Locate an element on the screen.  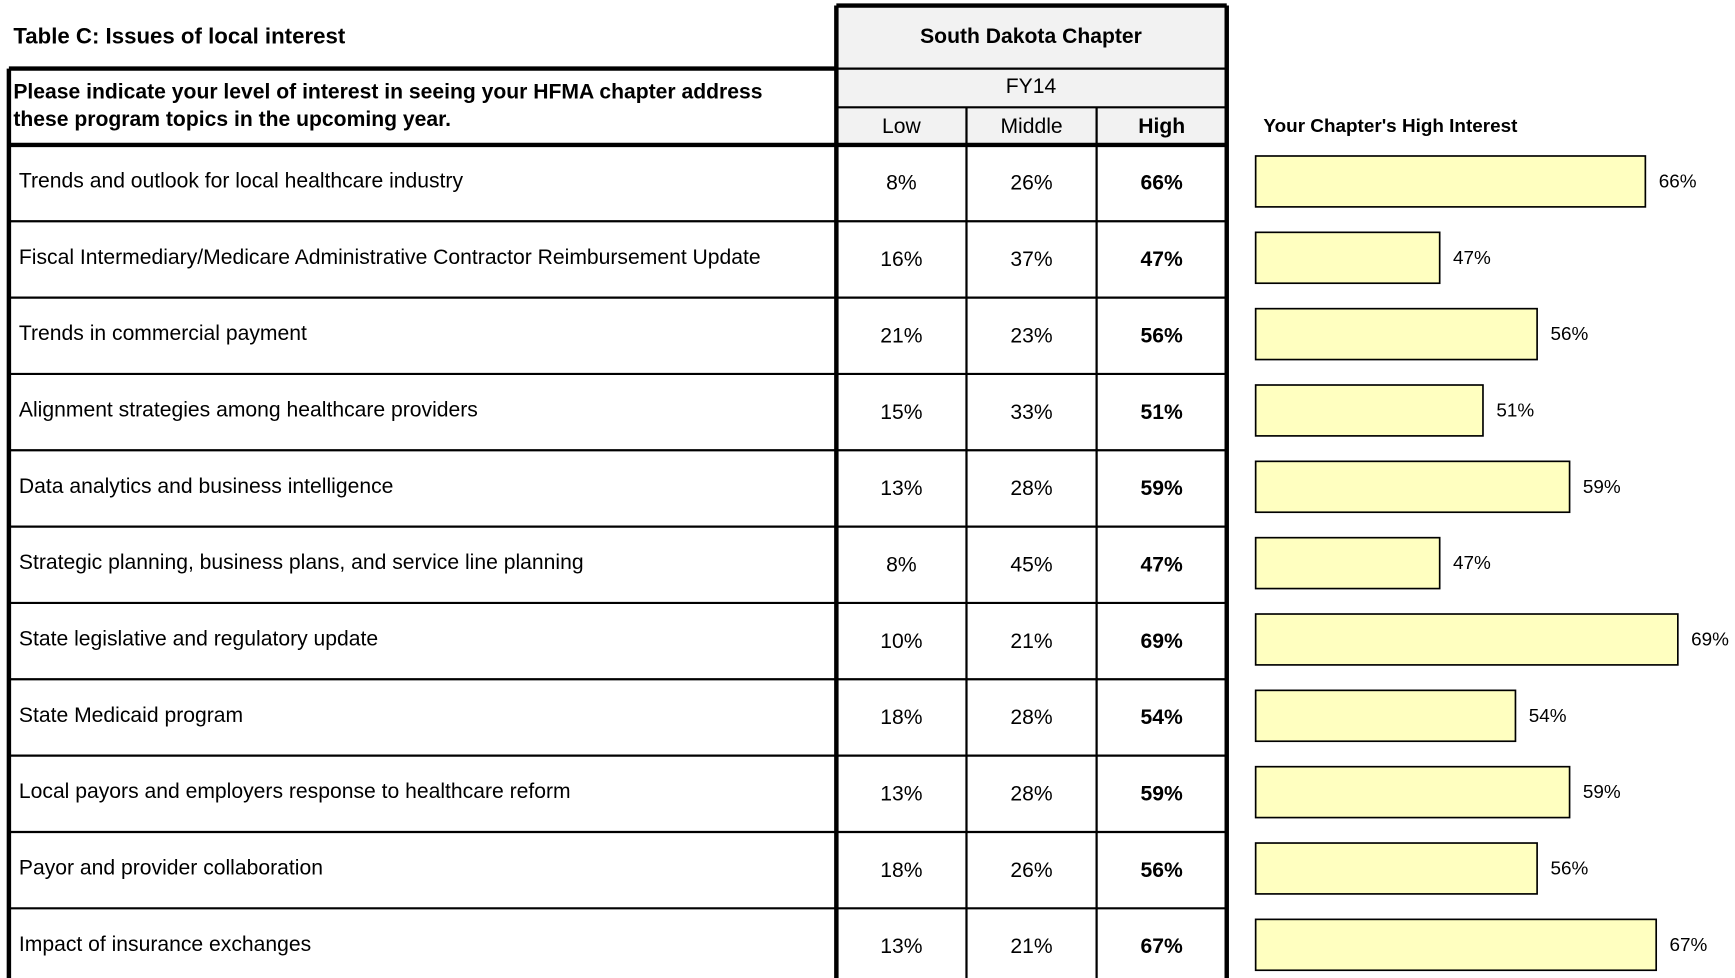
chart-title: Your Chapter's High Interest is located at coordinates (1390, 125).